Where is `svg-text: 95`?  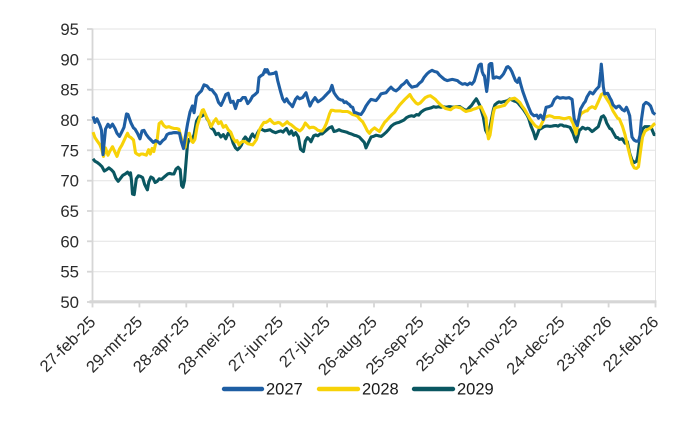
svg-text: 95 is located at coordinates (69, 29).